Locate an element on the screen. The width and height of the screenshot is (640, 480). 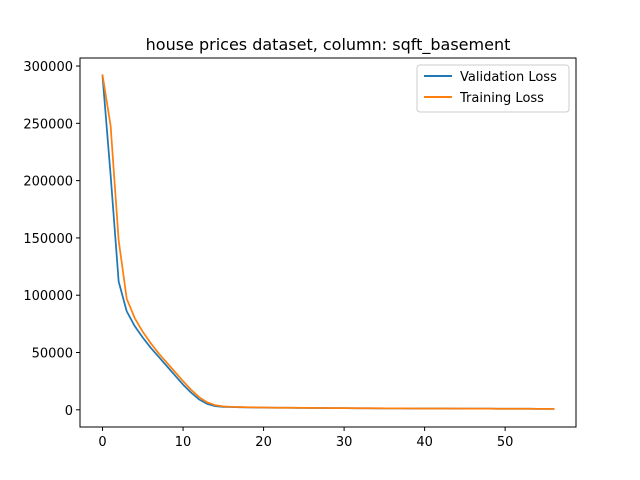
x-tick-label-40: 40 is located at coordinates (424, 442).